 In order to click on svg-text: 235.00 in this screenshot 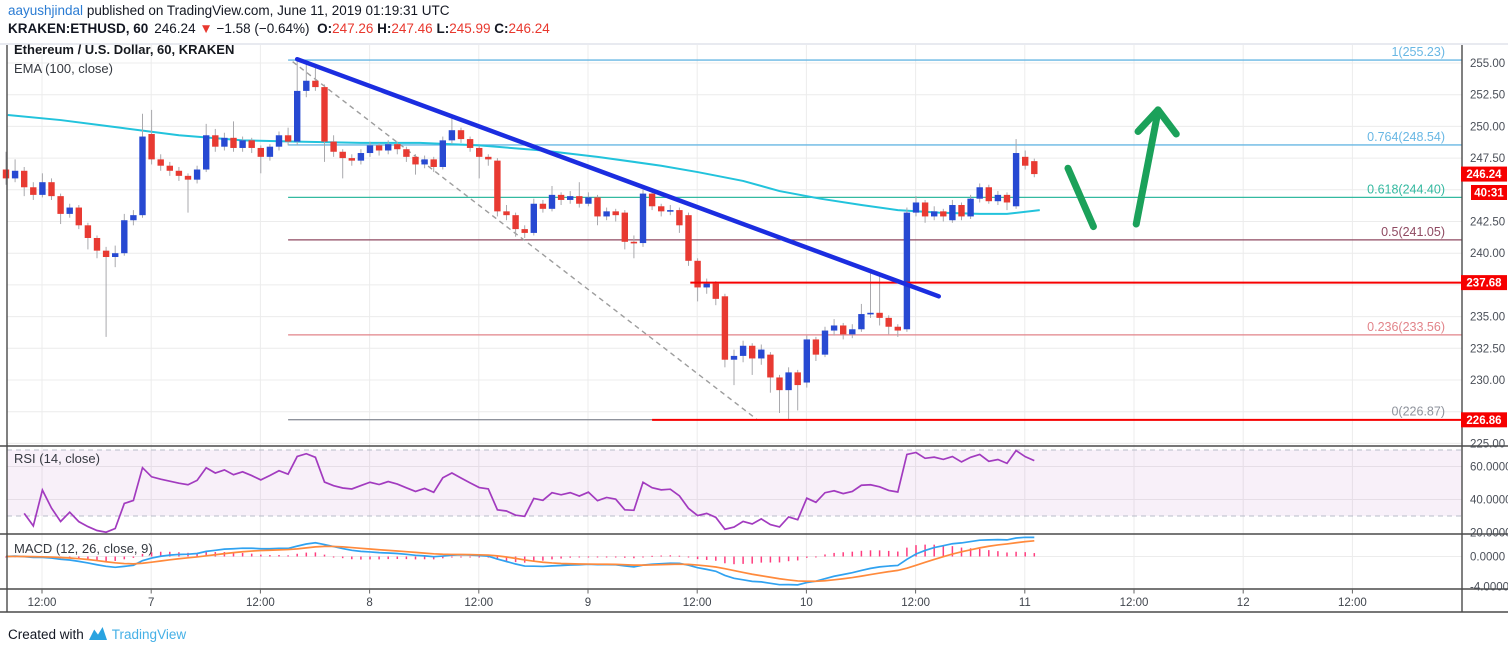, I will do `click(1487, 318)`.